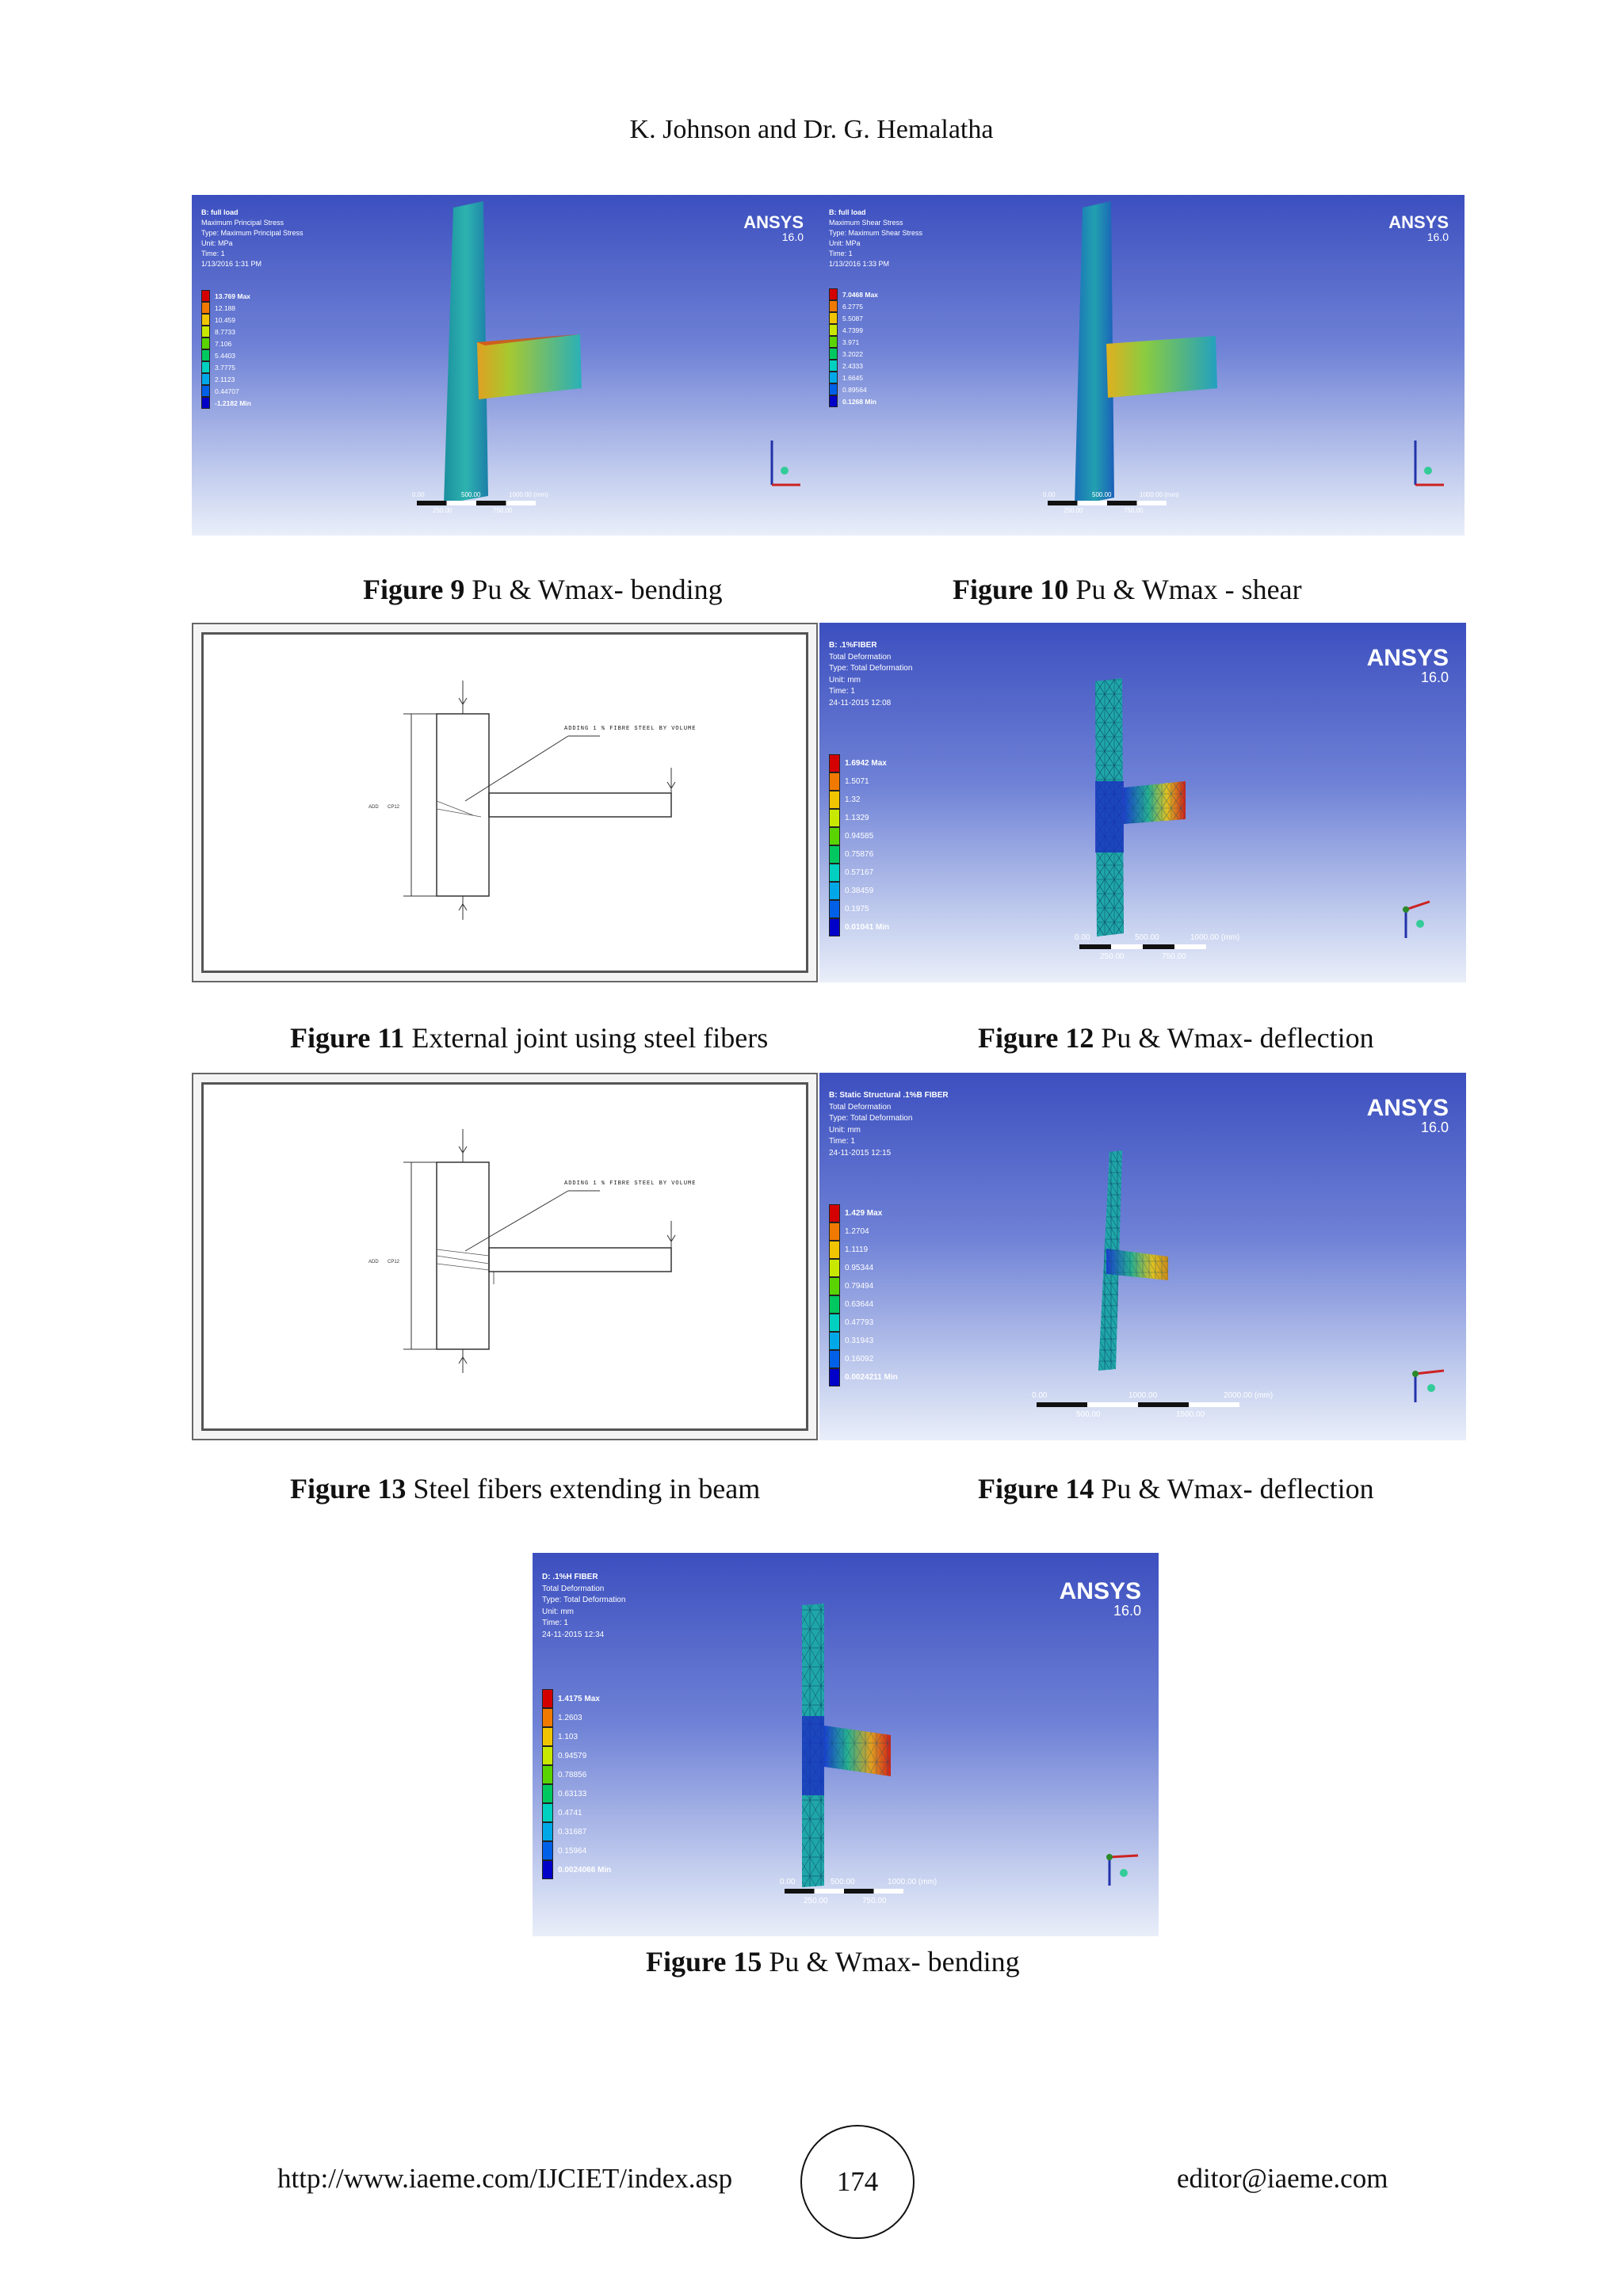 The width and height of the screenshot is (1623, 2296). What do you see at coordinates (1127, 589) in the screenshot?
I see `figure-10-caption: Figure 10 Pu & Wmax - shear` at bounding box center [1127, 589].